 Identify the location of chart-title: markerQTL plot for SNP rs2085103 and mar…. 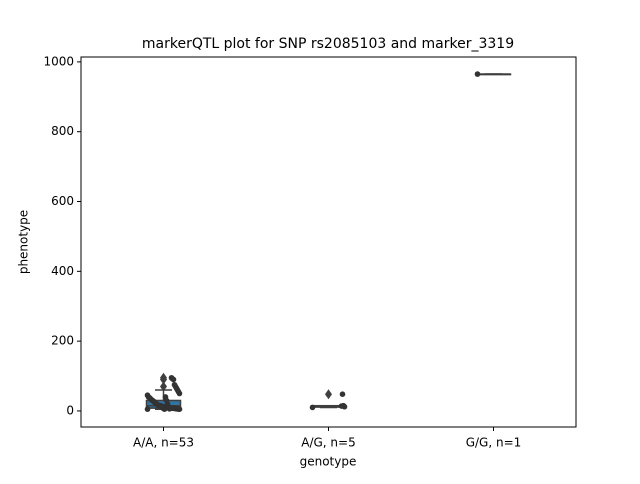
(328, 44).